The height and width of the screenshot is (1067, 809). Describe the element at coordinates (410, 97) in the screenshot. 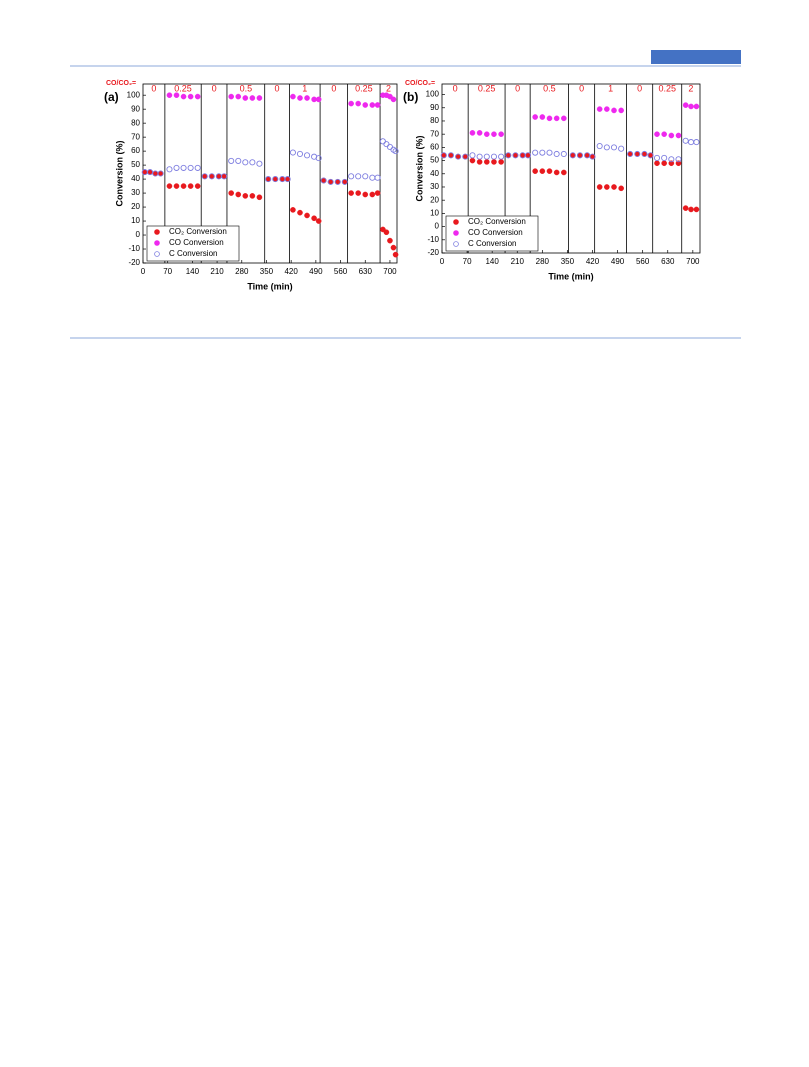

I see `panel-label: (b)` at that location.